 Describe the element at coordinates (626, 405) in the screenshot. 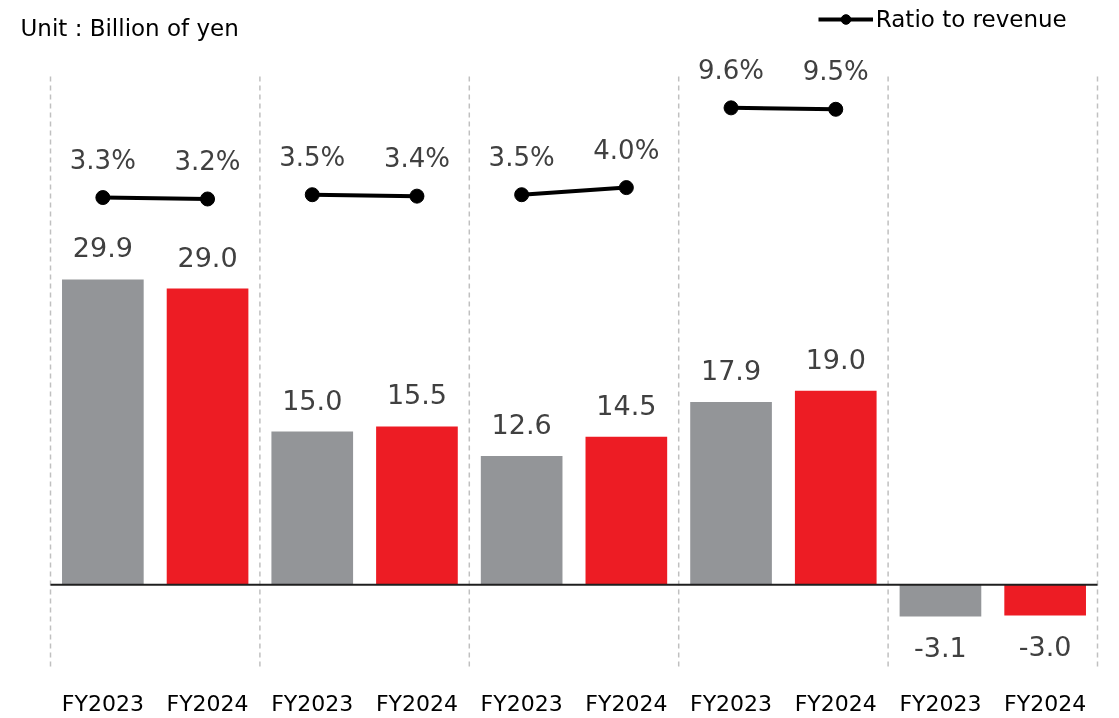

I see `data-label: 14.5` at that location.